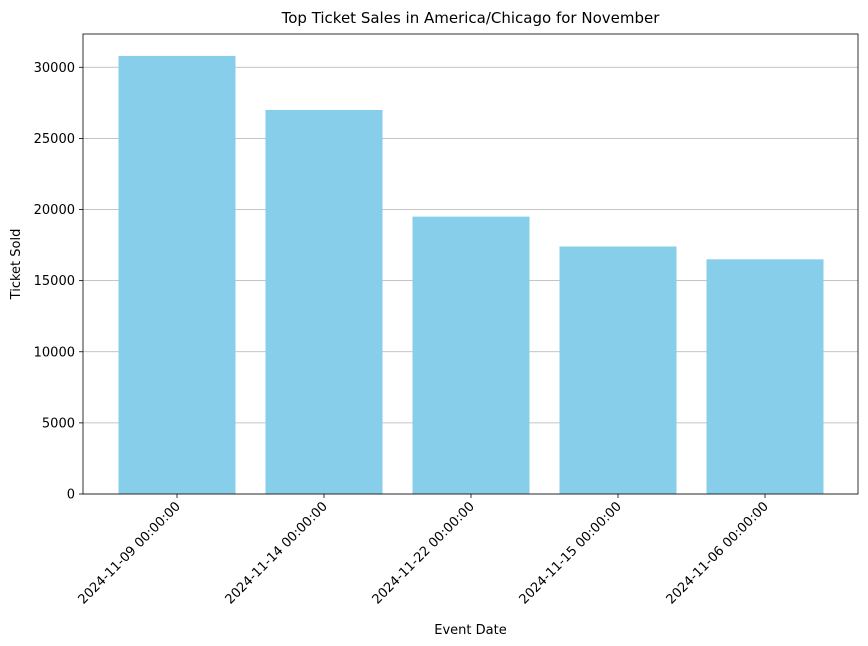 The width and height of the screenshot is (868, 646). I want to click on x-tick-label: 2024-11-14 00:00:00, so click(277, 553).